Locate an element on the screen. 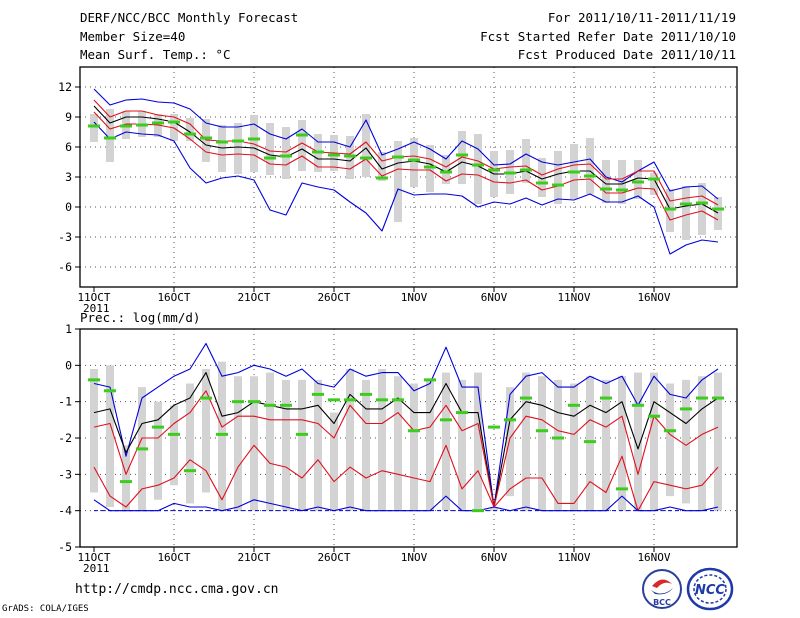 Image resolution: width=800 pixels, height=618 pixels. prec-ytick-label: -1 is located at coordinates (65, 402).